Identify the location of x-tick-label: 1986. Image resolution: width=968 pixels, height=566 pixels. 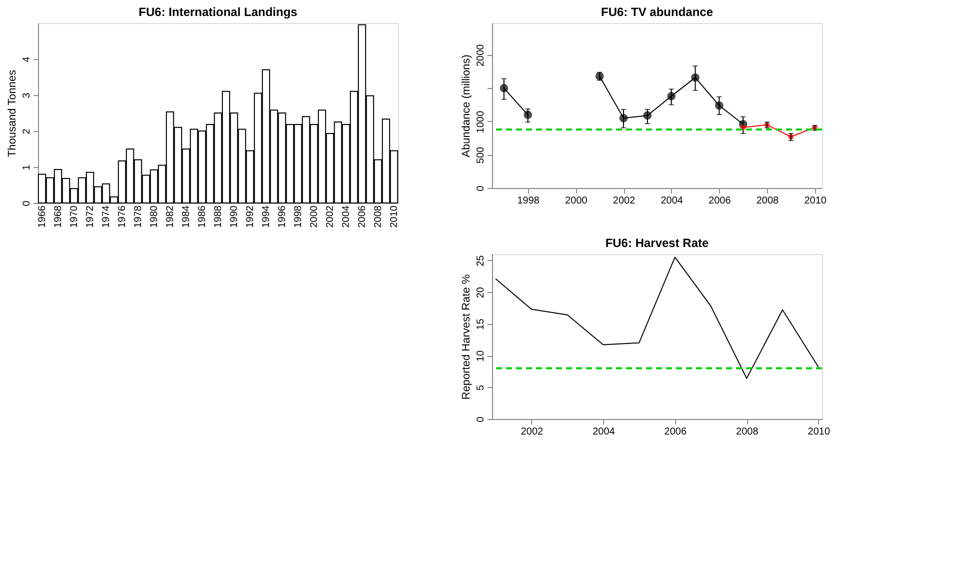
(202, 216).